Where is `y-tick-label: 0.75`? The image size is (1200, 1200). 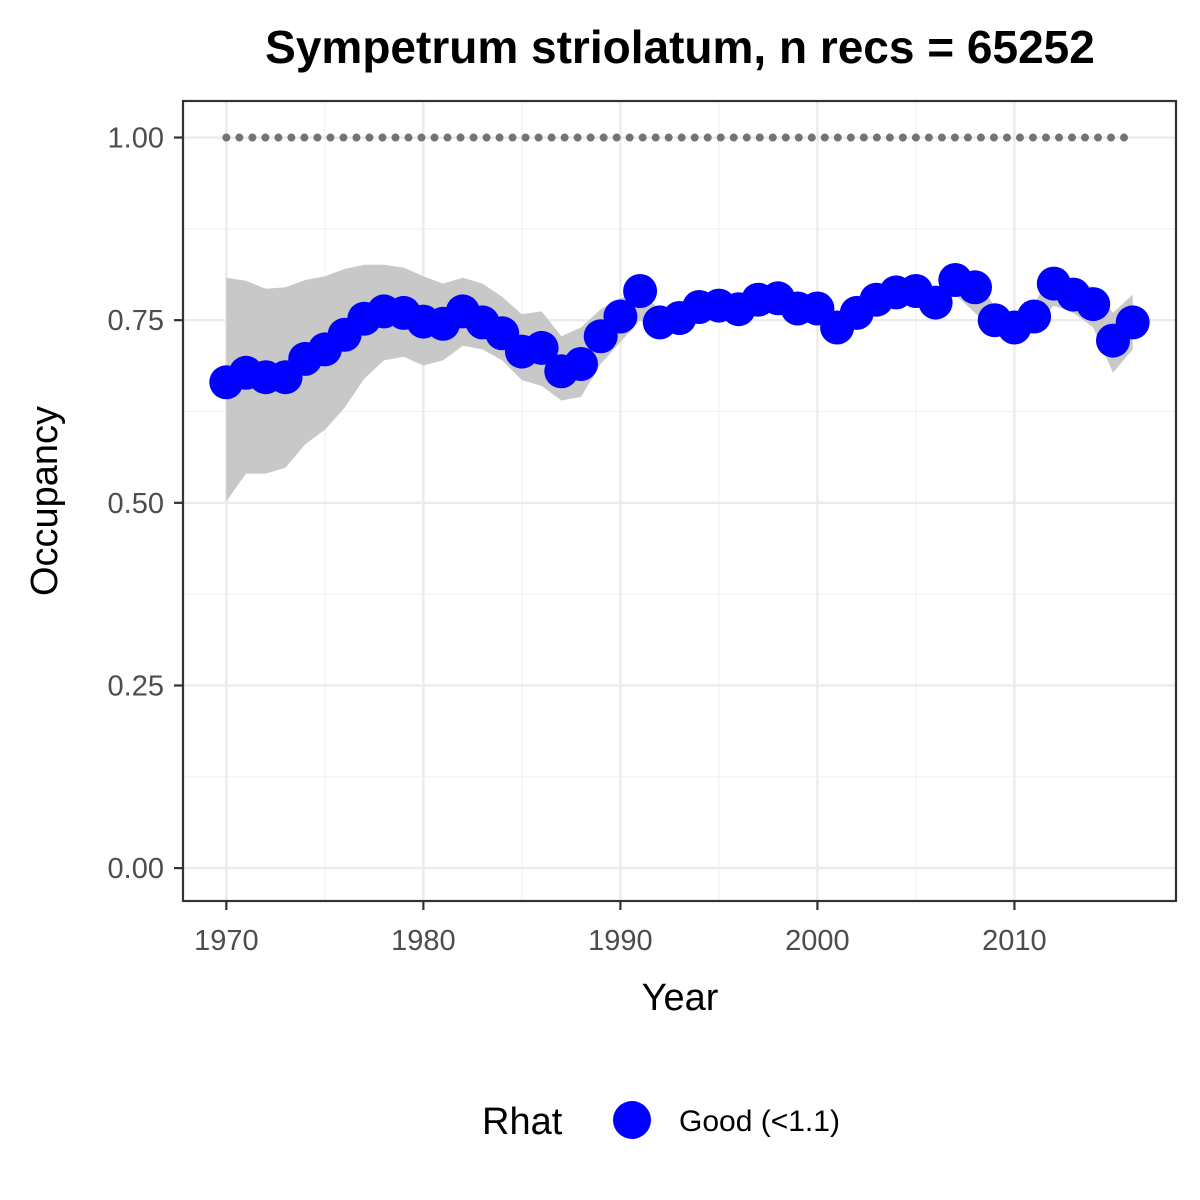
y-tick-label: 0.75 is located at coordinates (136, 321).